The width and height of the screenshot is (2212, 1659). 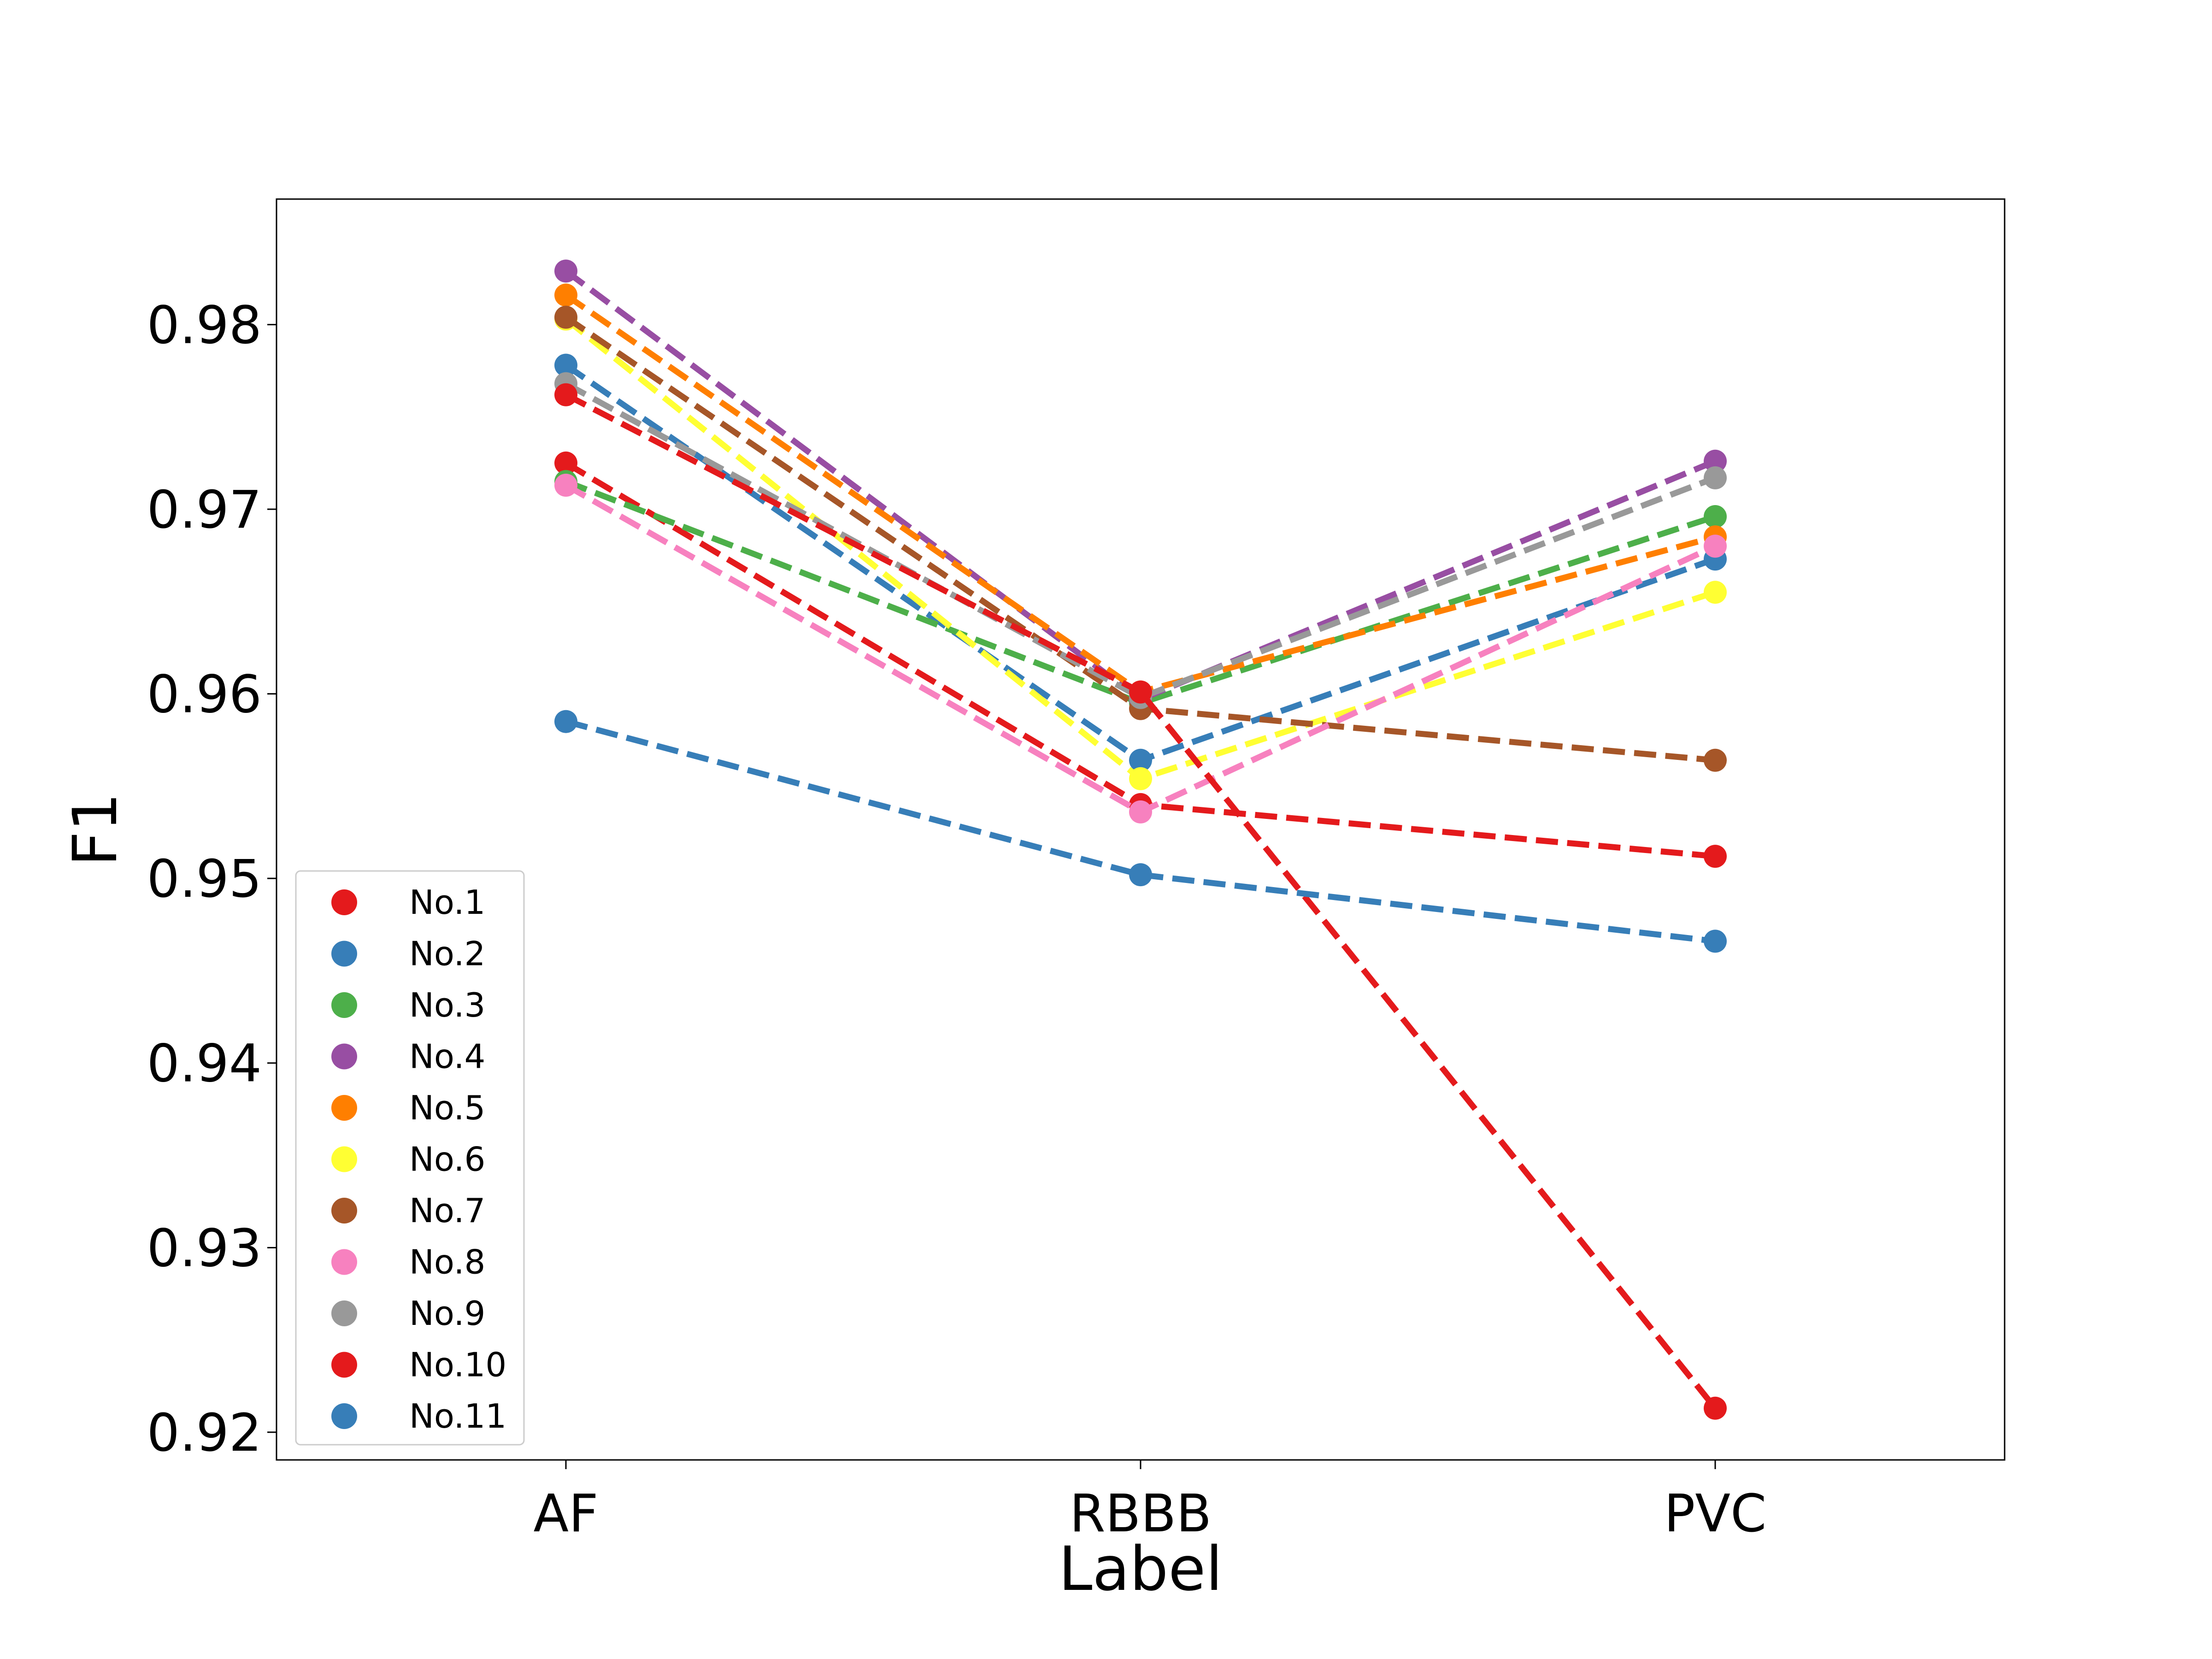 What do you see at coordinates (1141, 1569) in the screenshot?
I see `x-axis-label: Label` at bounding box center [1141, 1569].